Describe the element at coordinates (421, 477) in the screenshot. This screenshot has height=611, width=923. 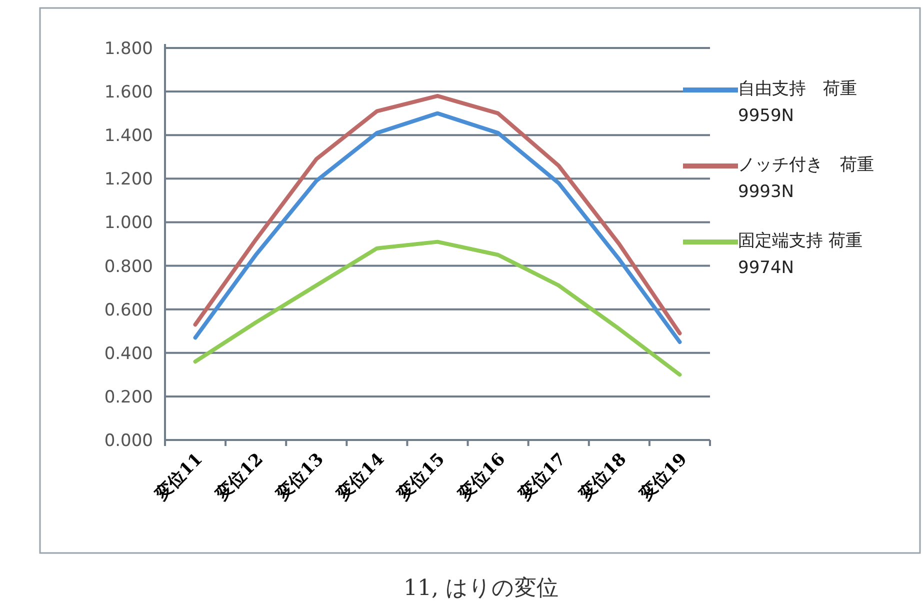
I see `x-tick-label: 変位15` at that location.